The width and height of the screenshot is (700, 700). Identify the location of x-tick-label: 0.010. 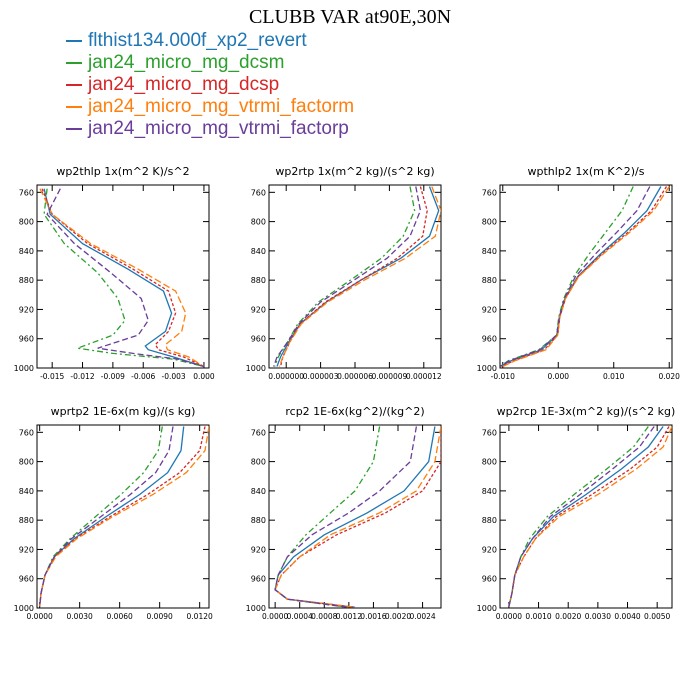
(614, 376).